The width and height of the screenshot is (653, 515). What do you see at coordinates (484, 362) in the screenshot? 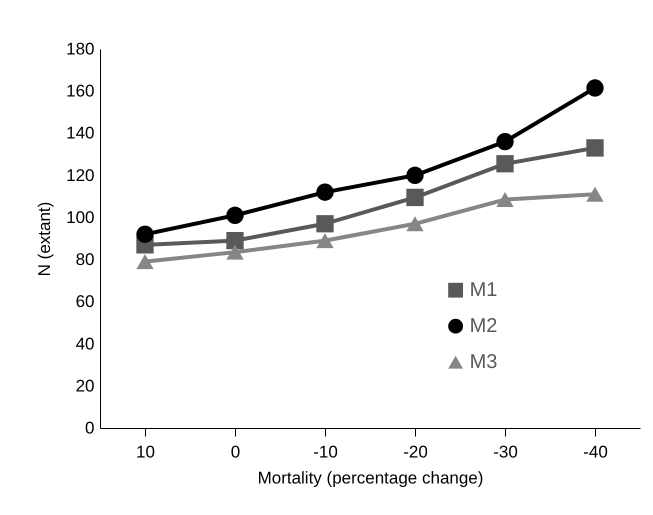
I see `legend-label: M3` at bounding box center [484, 362].